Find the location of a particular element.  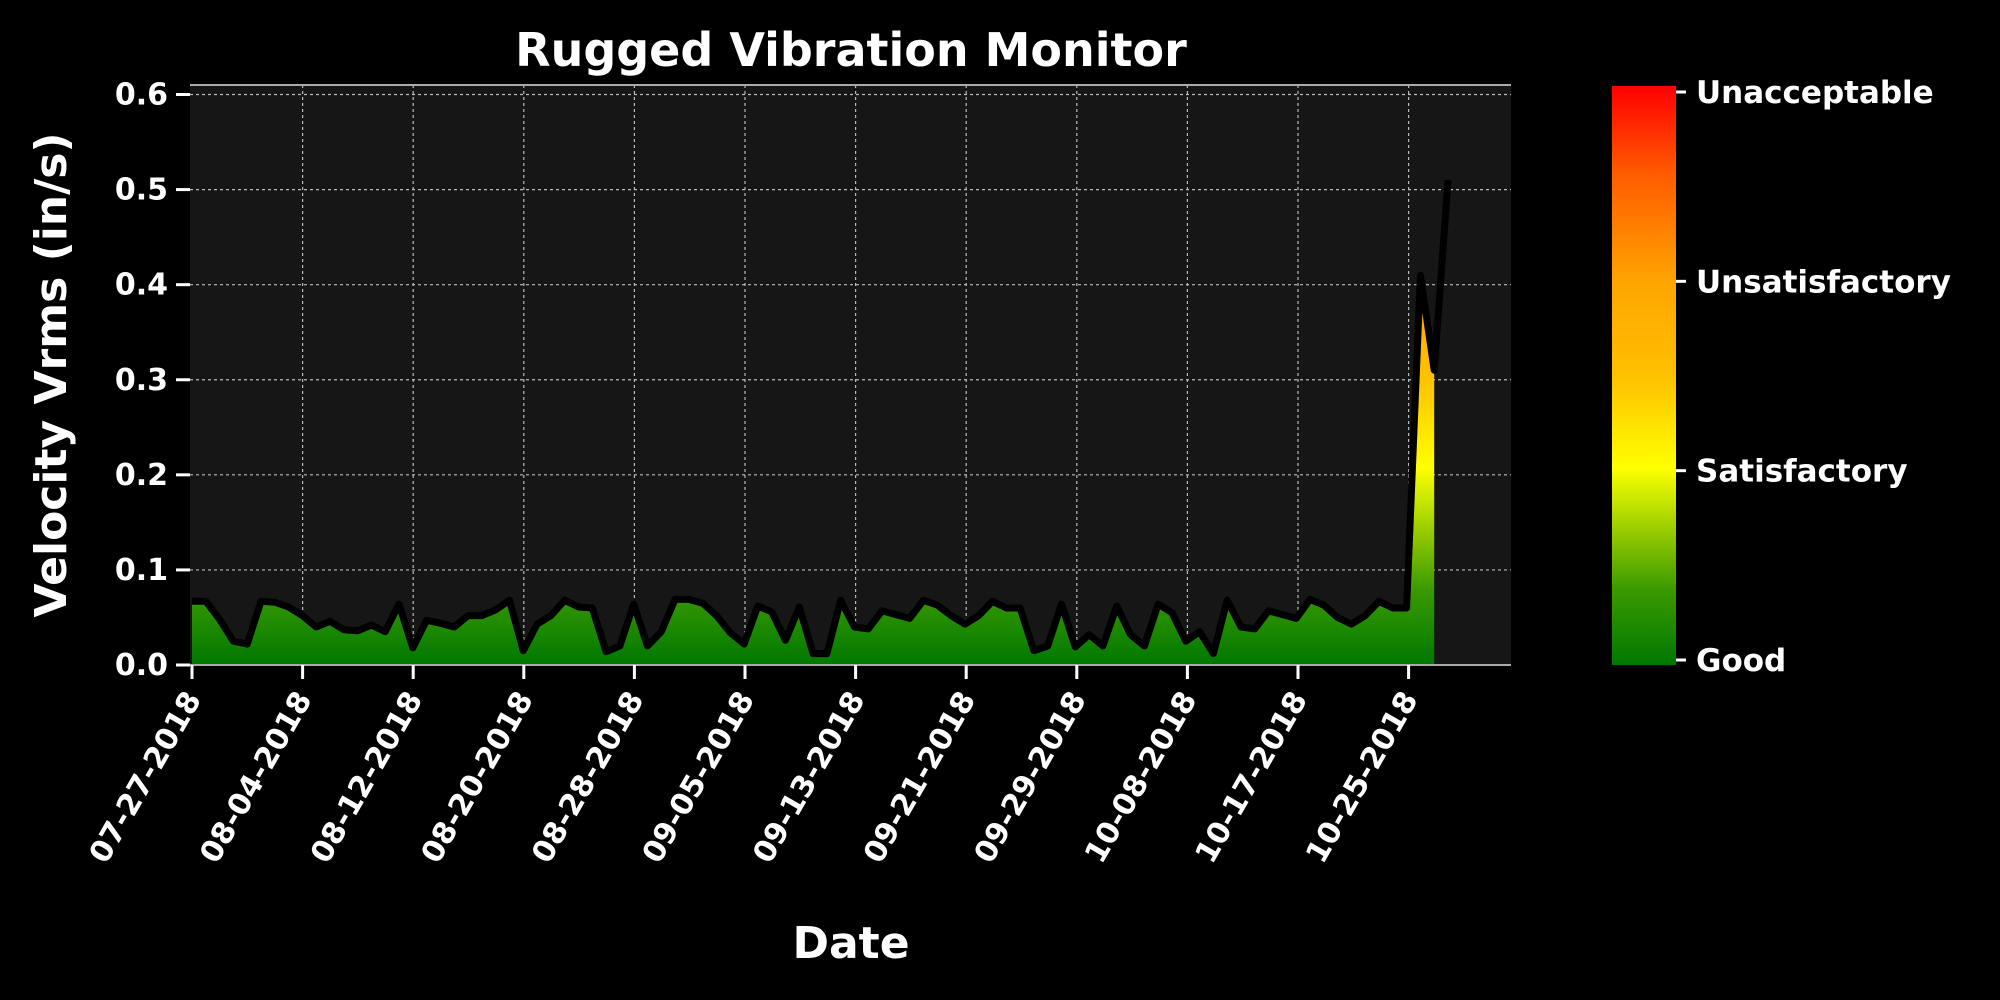

y-tick-label: 0.3 is located at coordinates (141, 380).